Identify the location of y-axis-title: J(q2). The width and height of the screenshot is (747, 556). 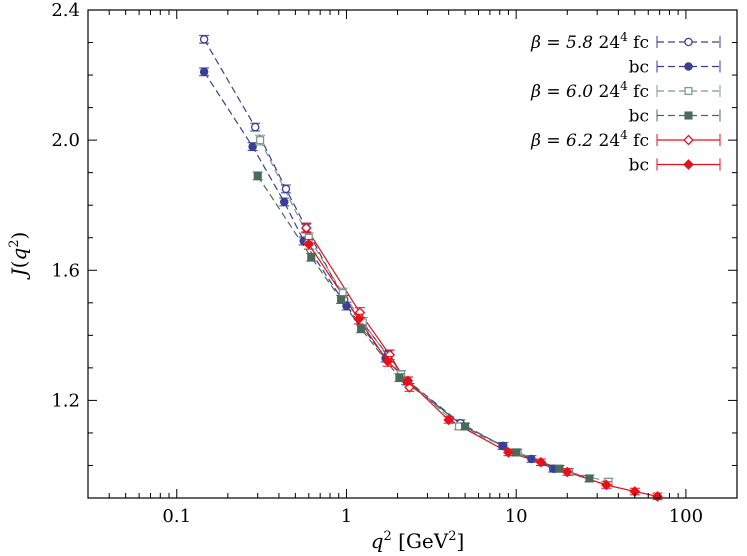
(19, 256).